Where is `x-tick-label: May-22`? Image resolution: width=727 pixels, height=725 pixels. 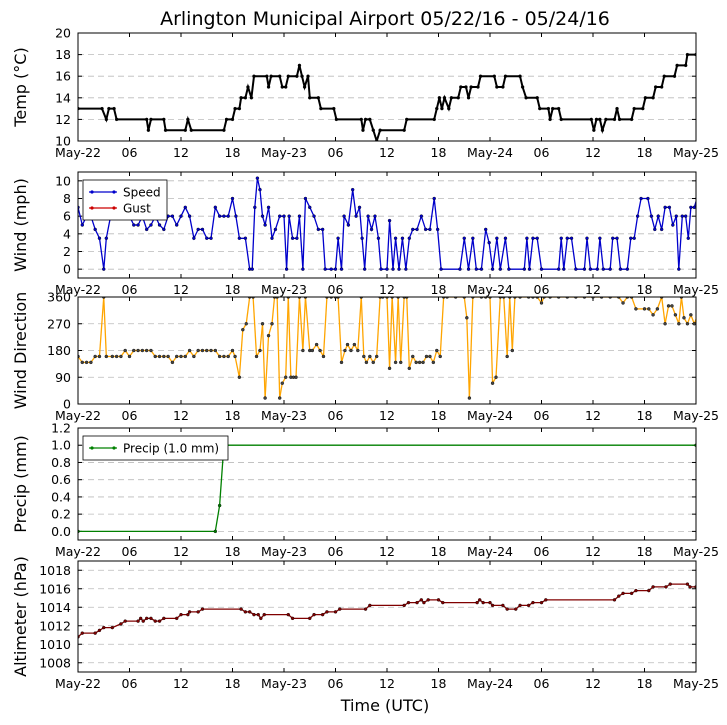 x-tick-label: May-22 is located at coordinates (78, 152).